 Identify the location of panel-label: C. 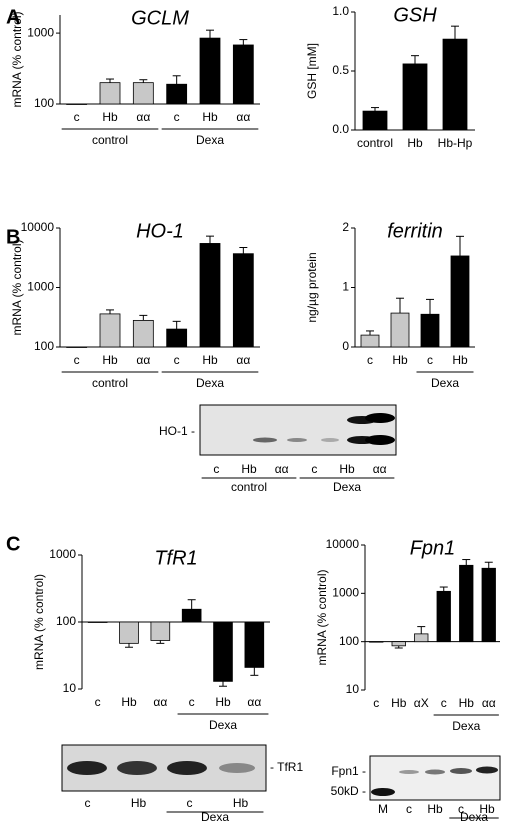
(13, 544).